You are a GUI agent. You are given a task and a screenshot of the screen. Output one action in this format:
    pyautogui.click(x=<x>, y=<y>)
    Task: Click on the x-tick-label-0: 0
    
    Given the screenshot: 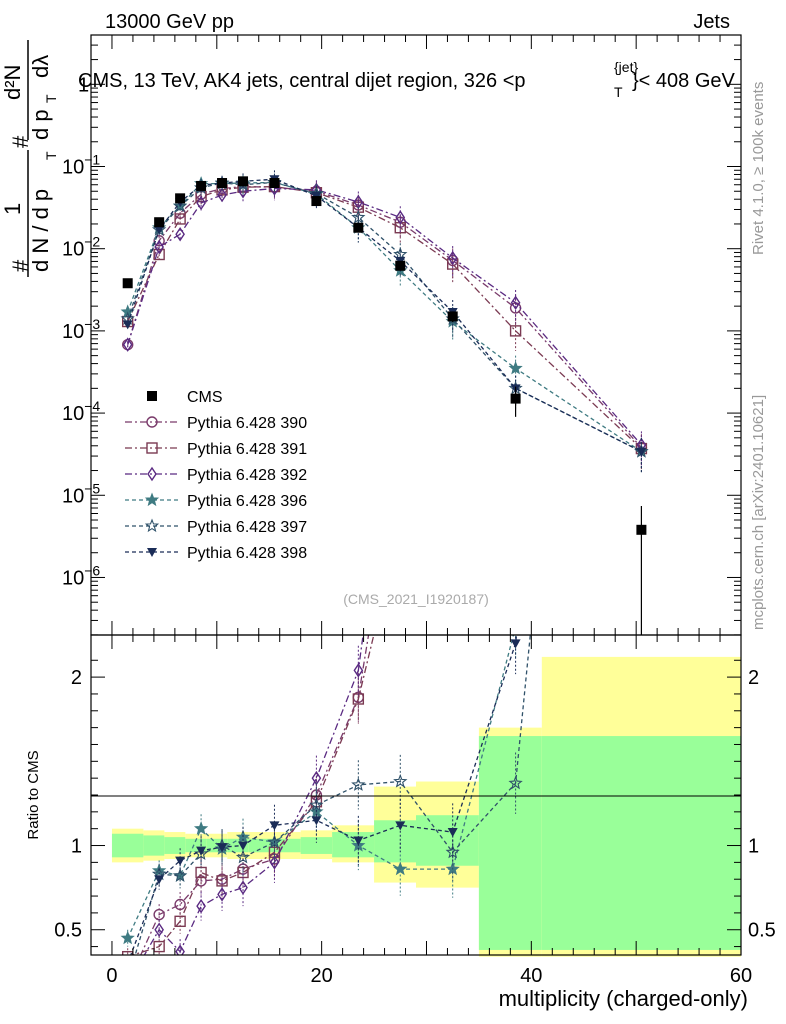 What is the action you would take?
    pyautogui.click(x=111, y=976)
    